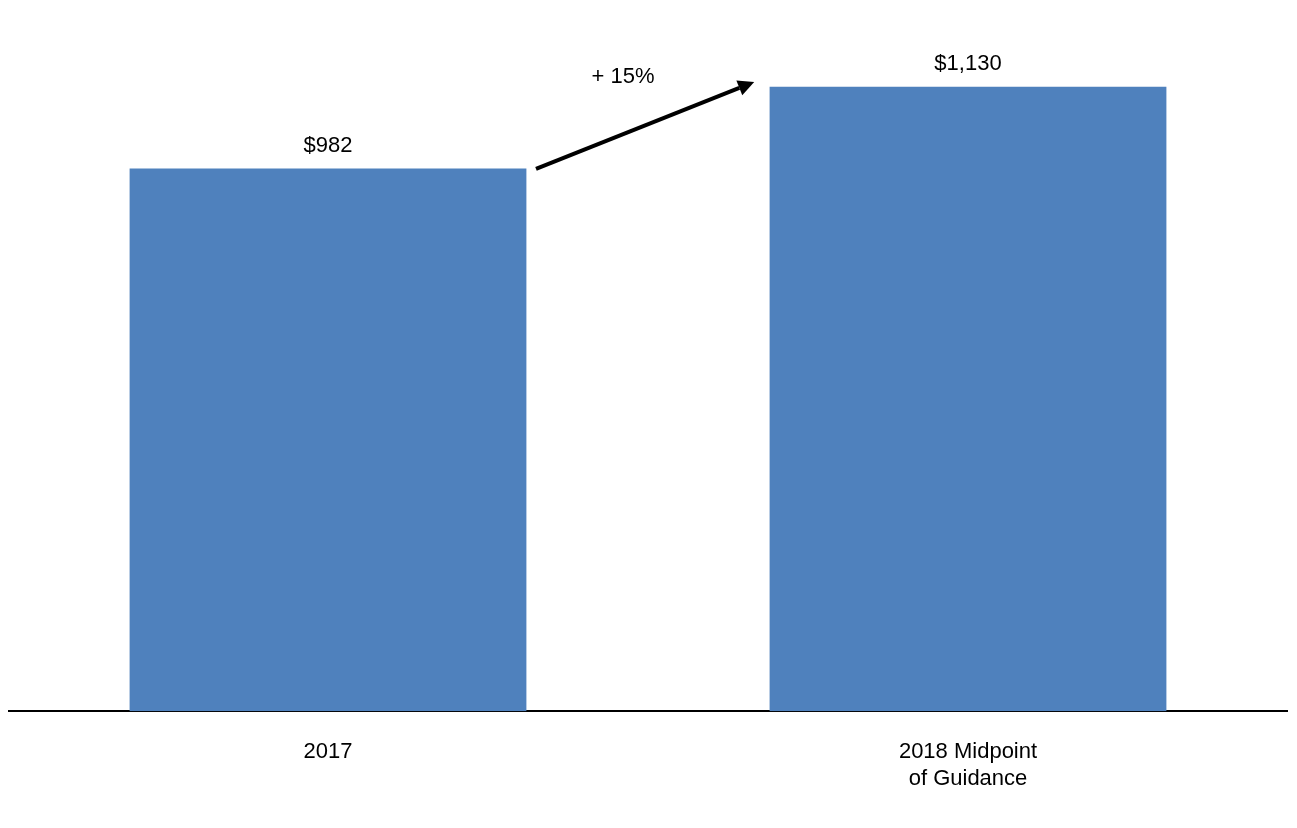  Describe the element at coordinates (968, 62) in the screenshot. I see `data-label: $1,130` at that location.